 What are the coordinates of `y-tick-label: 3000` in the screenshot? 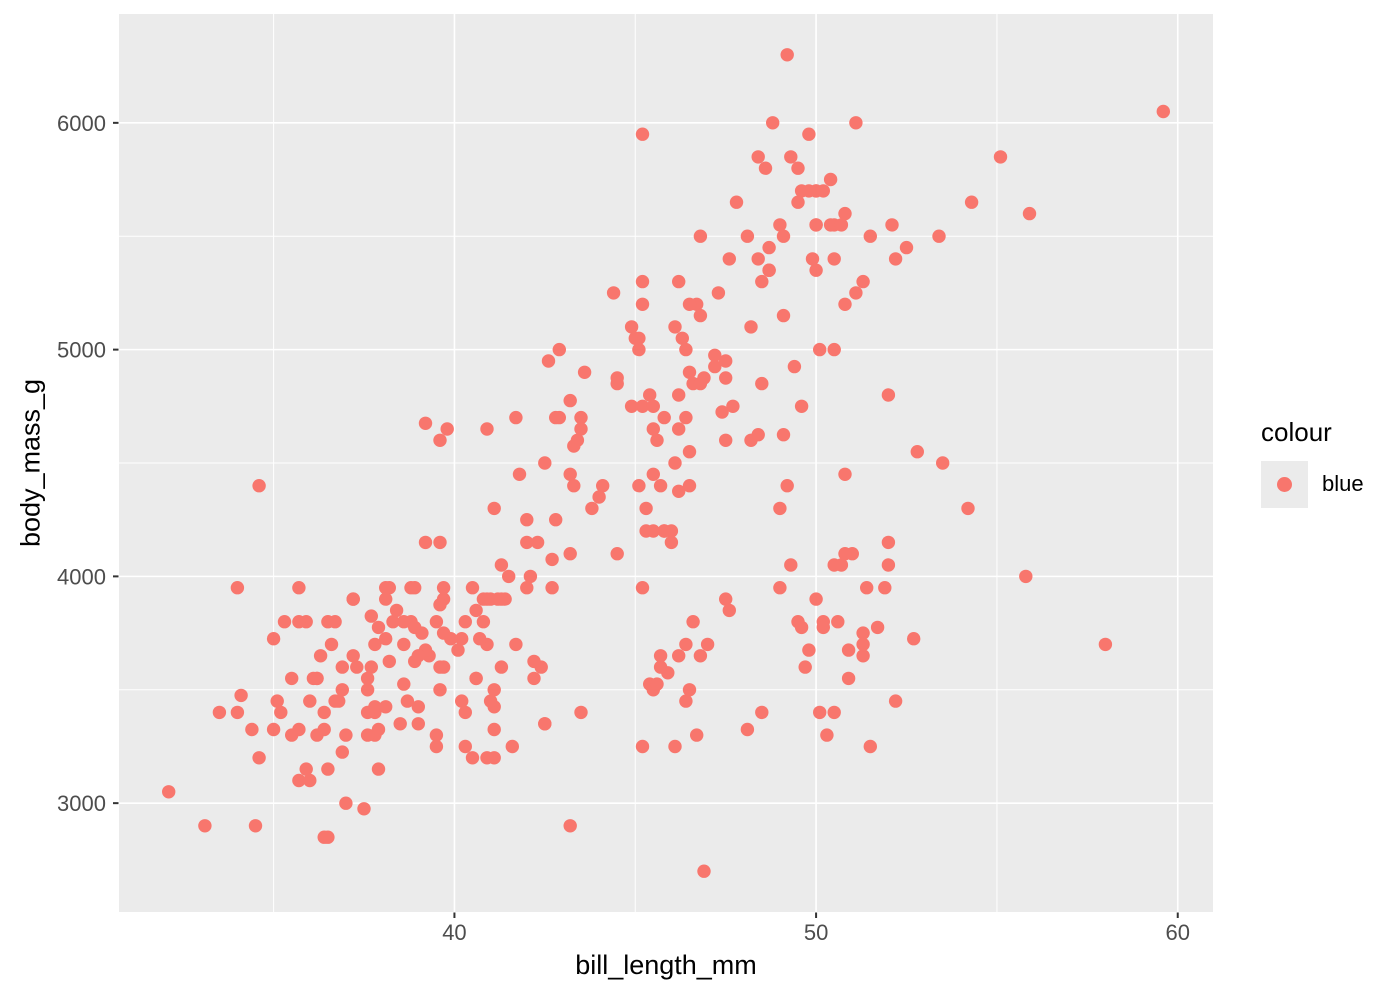 It's located at (81, 803).